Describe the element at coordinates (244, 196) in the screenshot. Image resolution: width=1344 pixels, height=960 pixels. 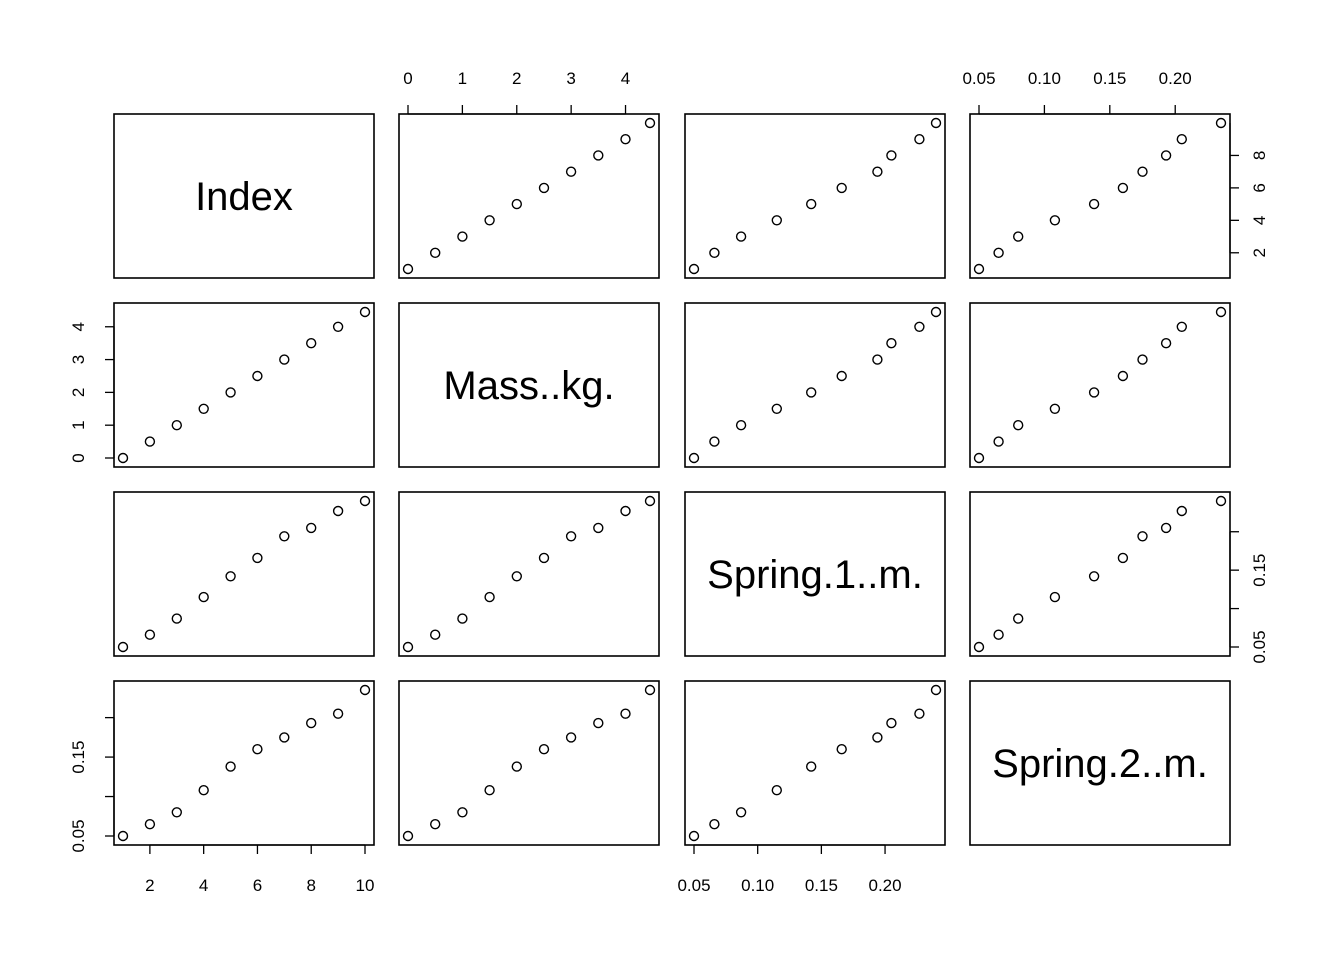
I see `panel-r1-c1: Index` at that location.